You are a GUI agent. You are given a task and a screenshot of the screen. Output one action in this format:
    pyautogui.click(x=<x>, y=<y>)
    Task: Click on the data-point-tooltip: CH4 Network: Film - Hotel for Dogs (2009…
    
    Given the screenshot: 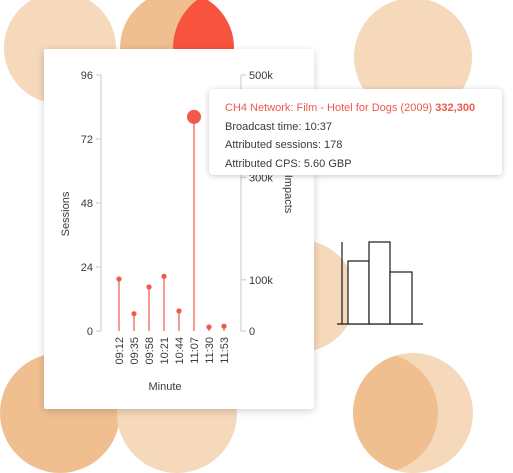 What is the action you would take?
    pyautogui.click(x=355, y=132)
    